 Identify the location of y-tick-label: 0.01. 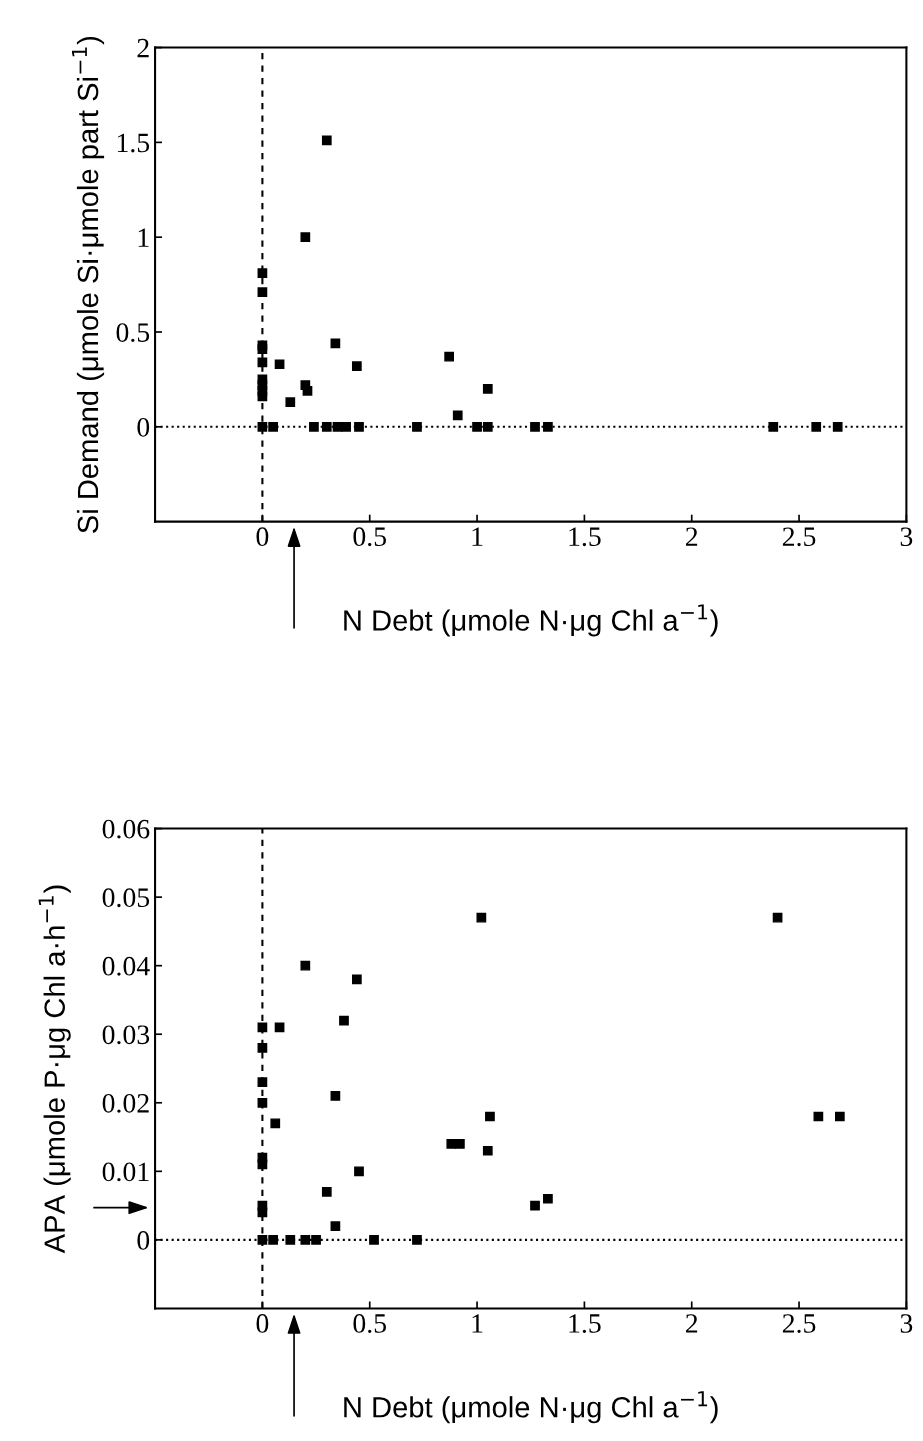
(125, 1172).